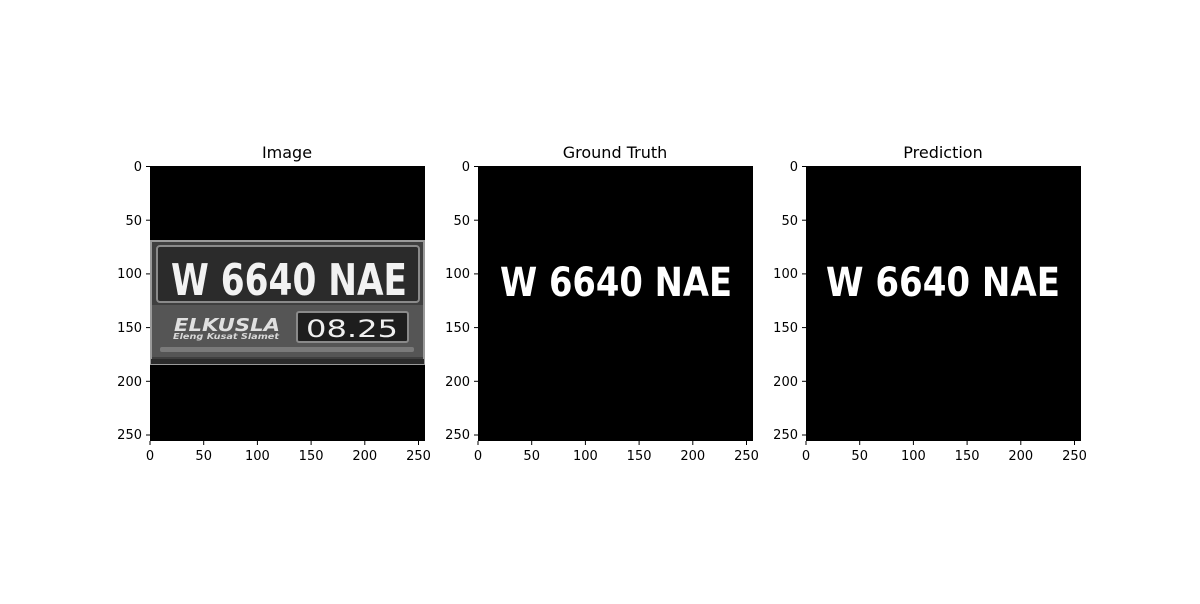 Image resolution: width=1200 pixels, height=604 pixels. Describe the element at coordinates (227, 325) in the screenshot. I see `plate-brand: ELKUSLA` at that location.